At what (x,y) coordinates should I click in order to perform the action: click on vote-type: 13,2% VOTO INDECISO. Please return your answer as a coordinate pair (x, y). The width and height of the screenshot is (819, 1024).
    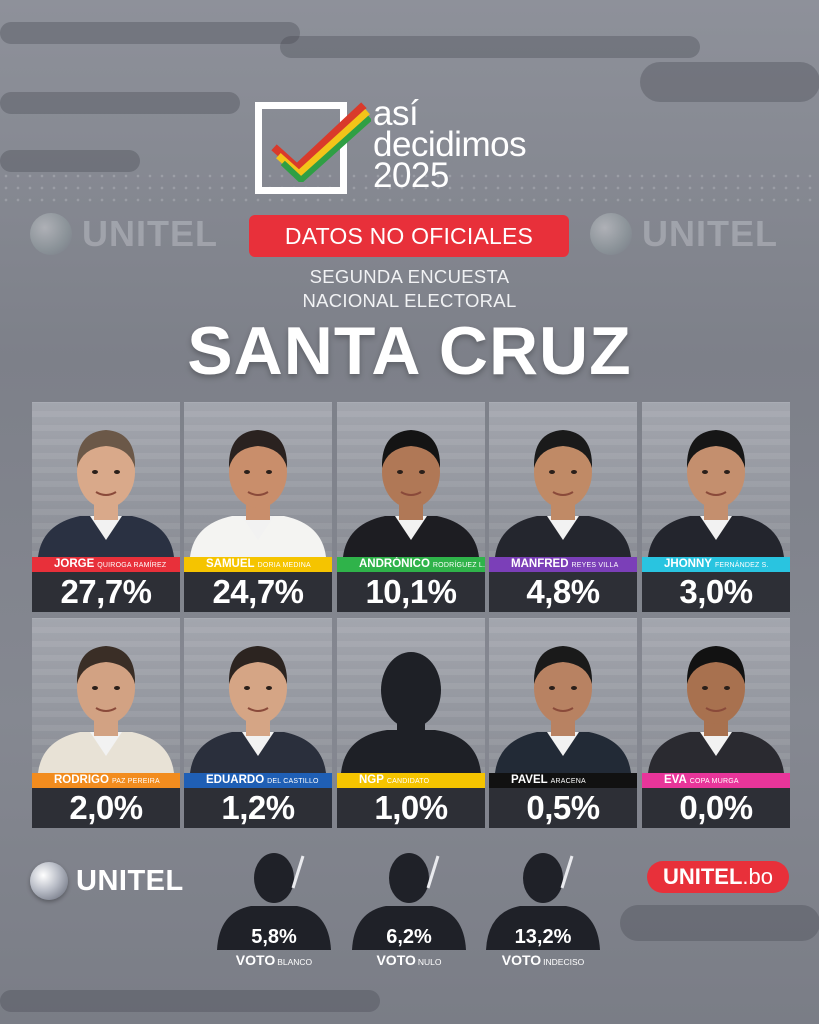
    Looking at the image, I should click on (543, 910).